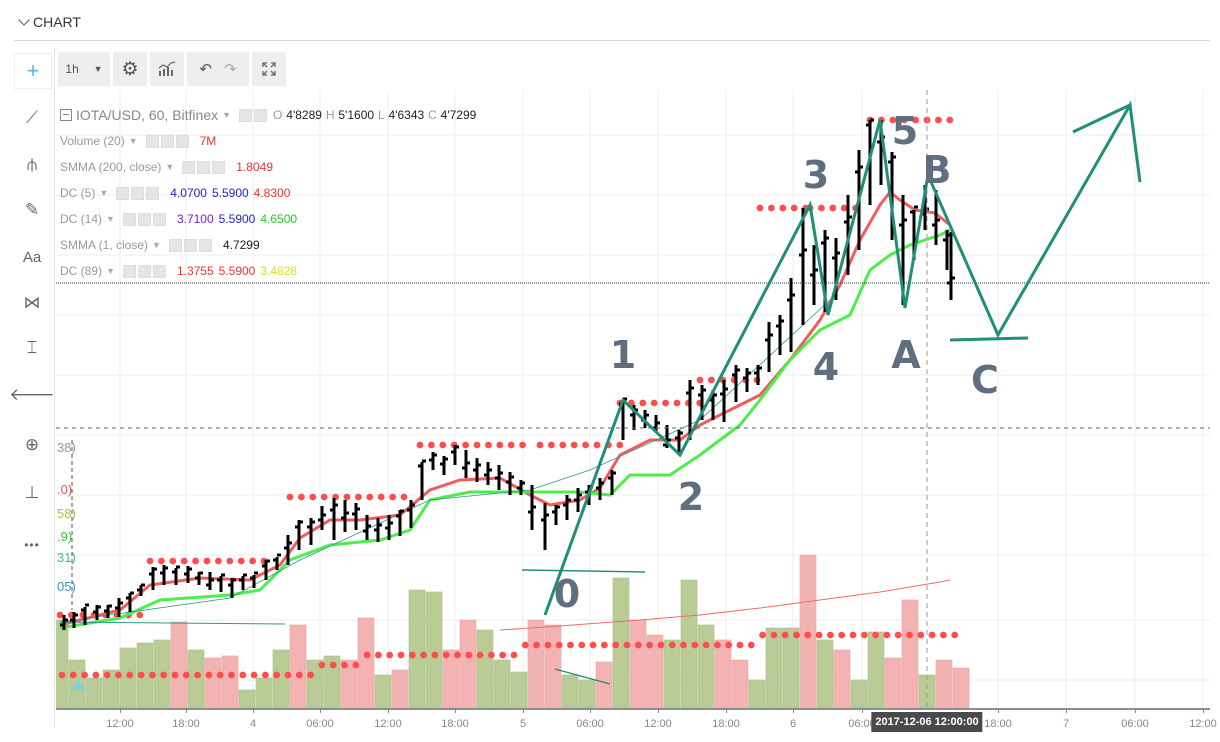  What do you see at coordinates (205, 69) in the screenshot?
I see `undo-icon: ↶` at bounding box center [205, 69].